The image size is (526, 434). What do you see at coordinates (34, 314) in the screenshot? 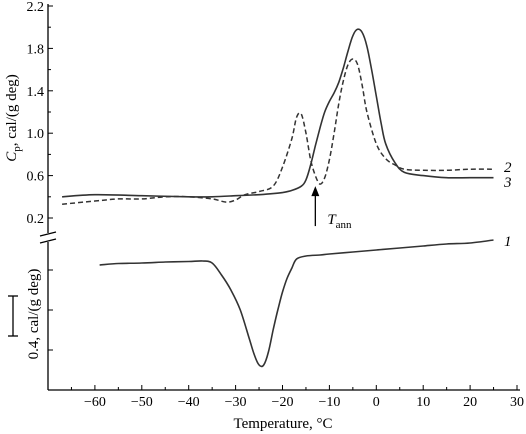
I see `scale-bar-label: 0.4, cal/(g deg)` at bounding box center [34, 314].